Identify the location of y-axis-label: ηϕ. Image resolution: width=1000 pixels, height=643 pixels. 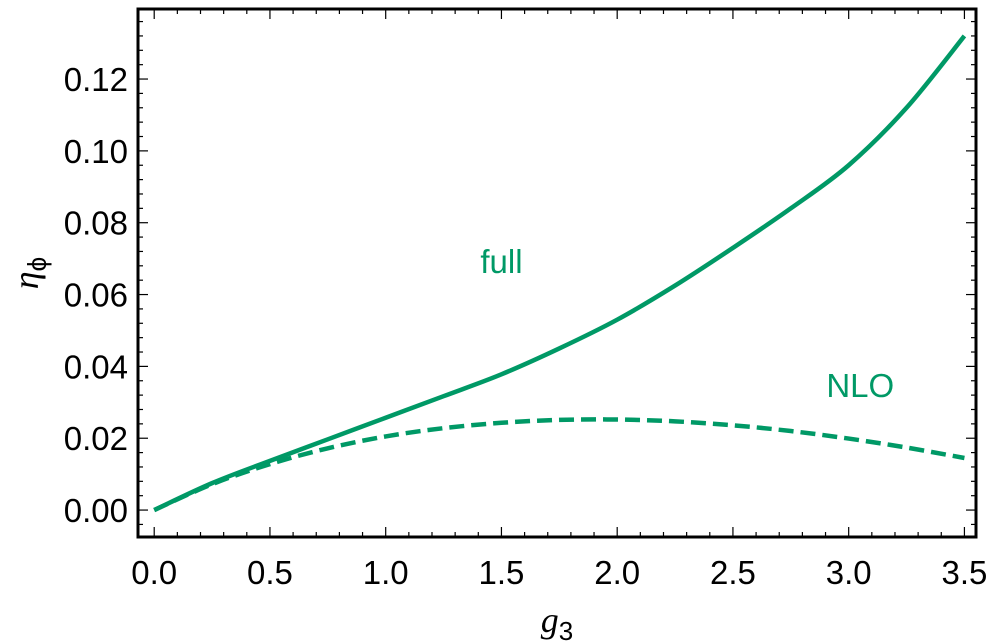
(29, 273).